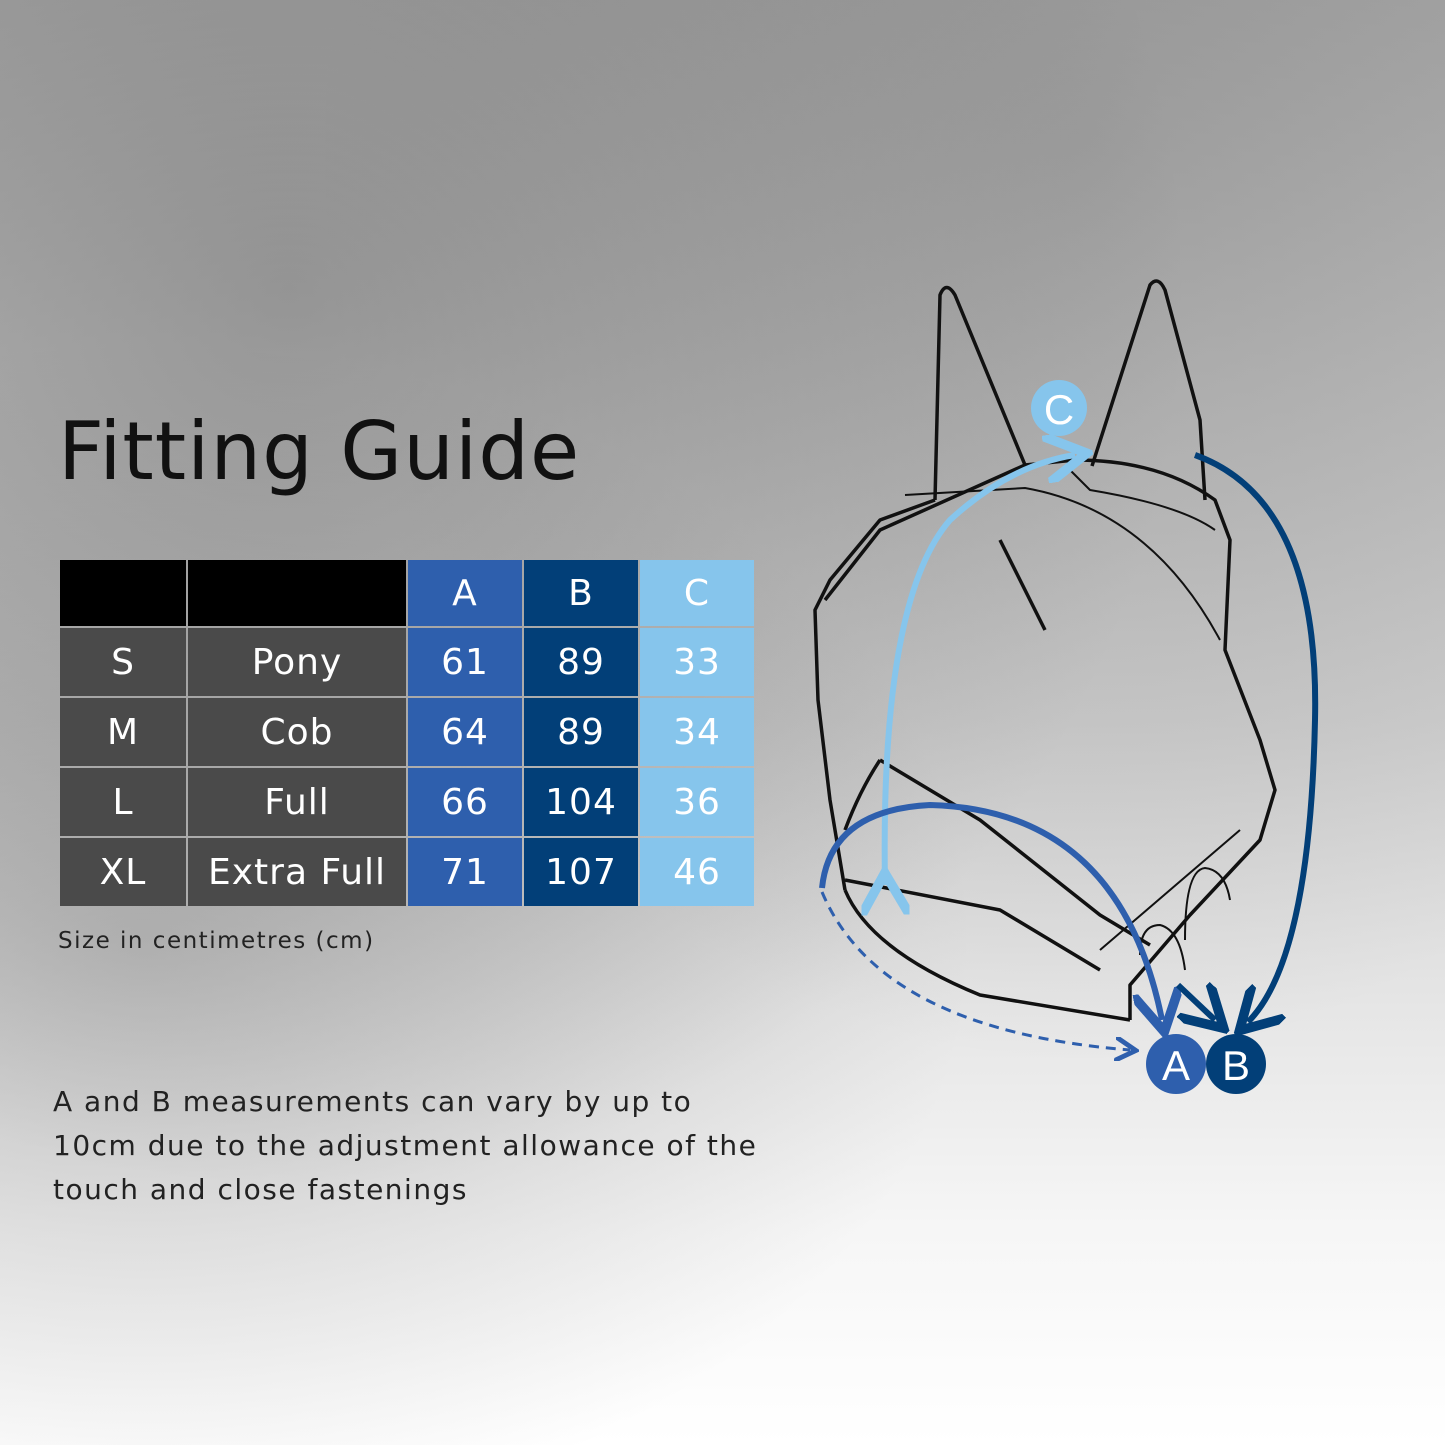 The image size is (1445, 1445). What do you see at coordinates (407, 872) in the screenshot?
I see `table-row: XL Extra Full 71 107 46` at bounding box center [407, 872].